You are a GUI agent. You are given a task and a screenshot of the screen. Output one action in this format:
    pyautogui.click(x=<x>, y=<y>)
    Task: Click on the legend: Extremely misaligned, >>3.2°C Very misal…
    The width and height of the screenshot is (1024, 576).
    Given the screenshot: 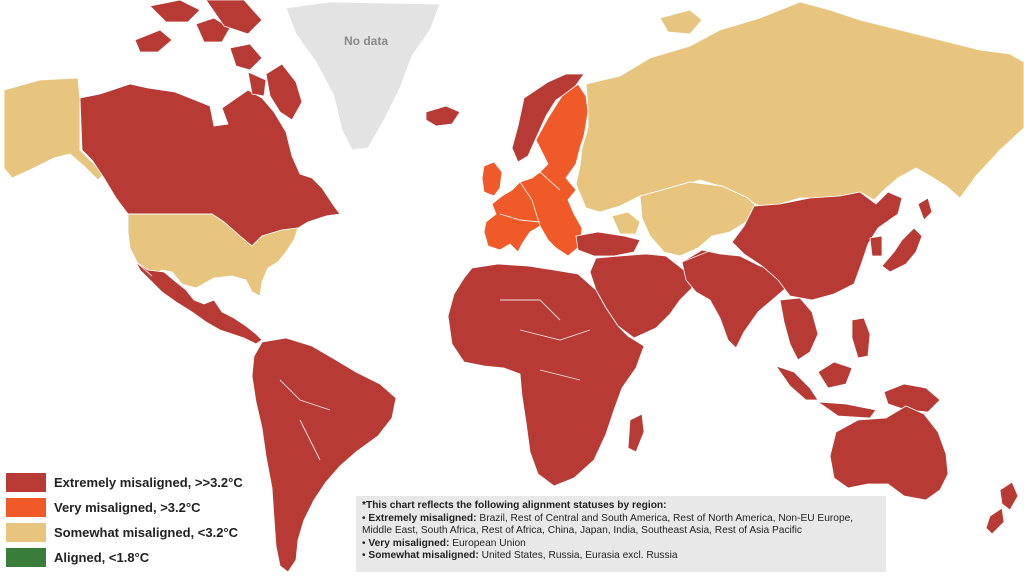 What is the action you would take?
    pyautogui.click(x=124, y=520)
    